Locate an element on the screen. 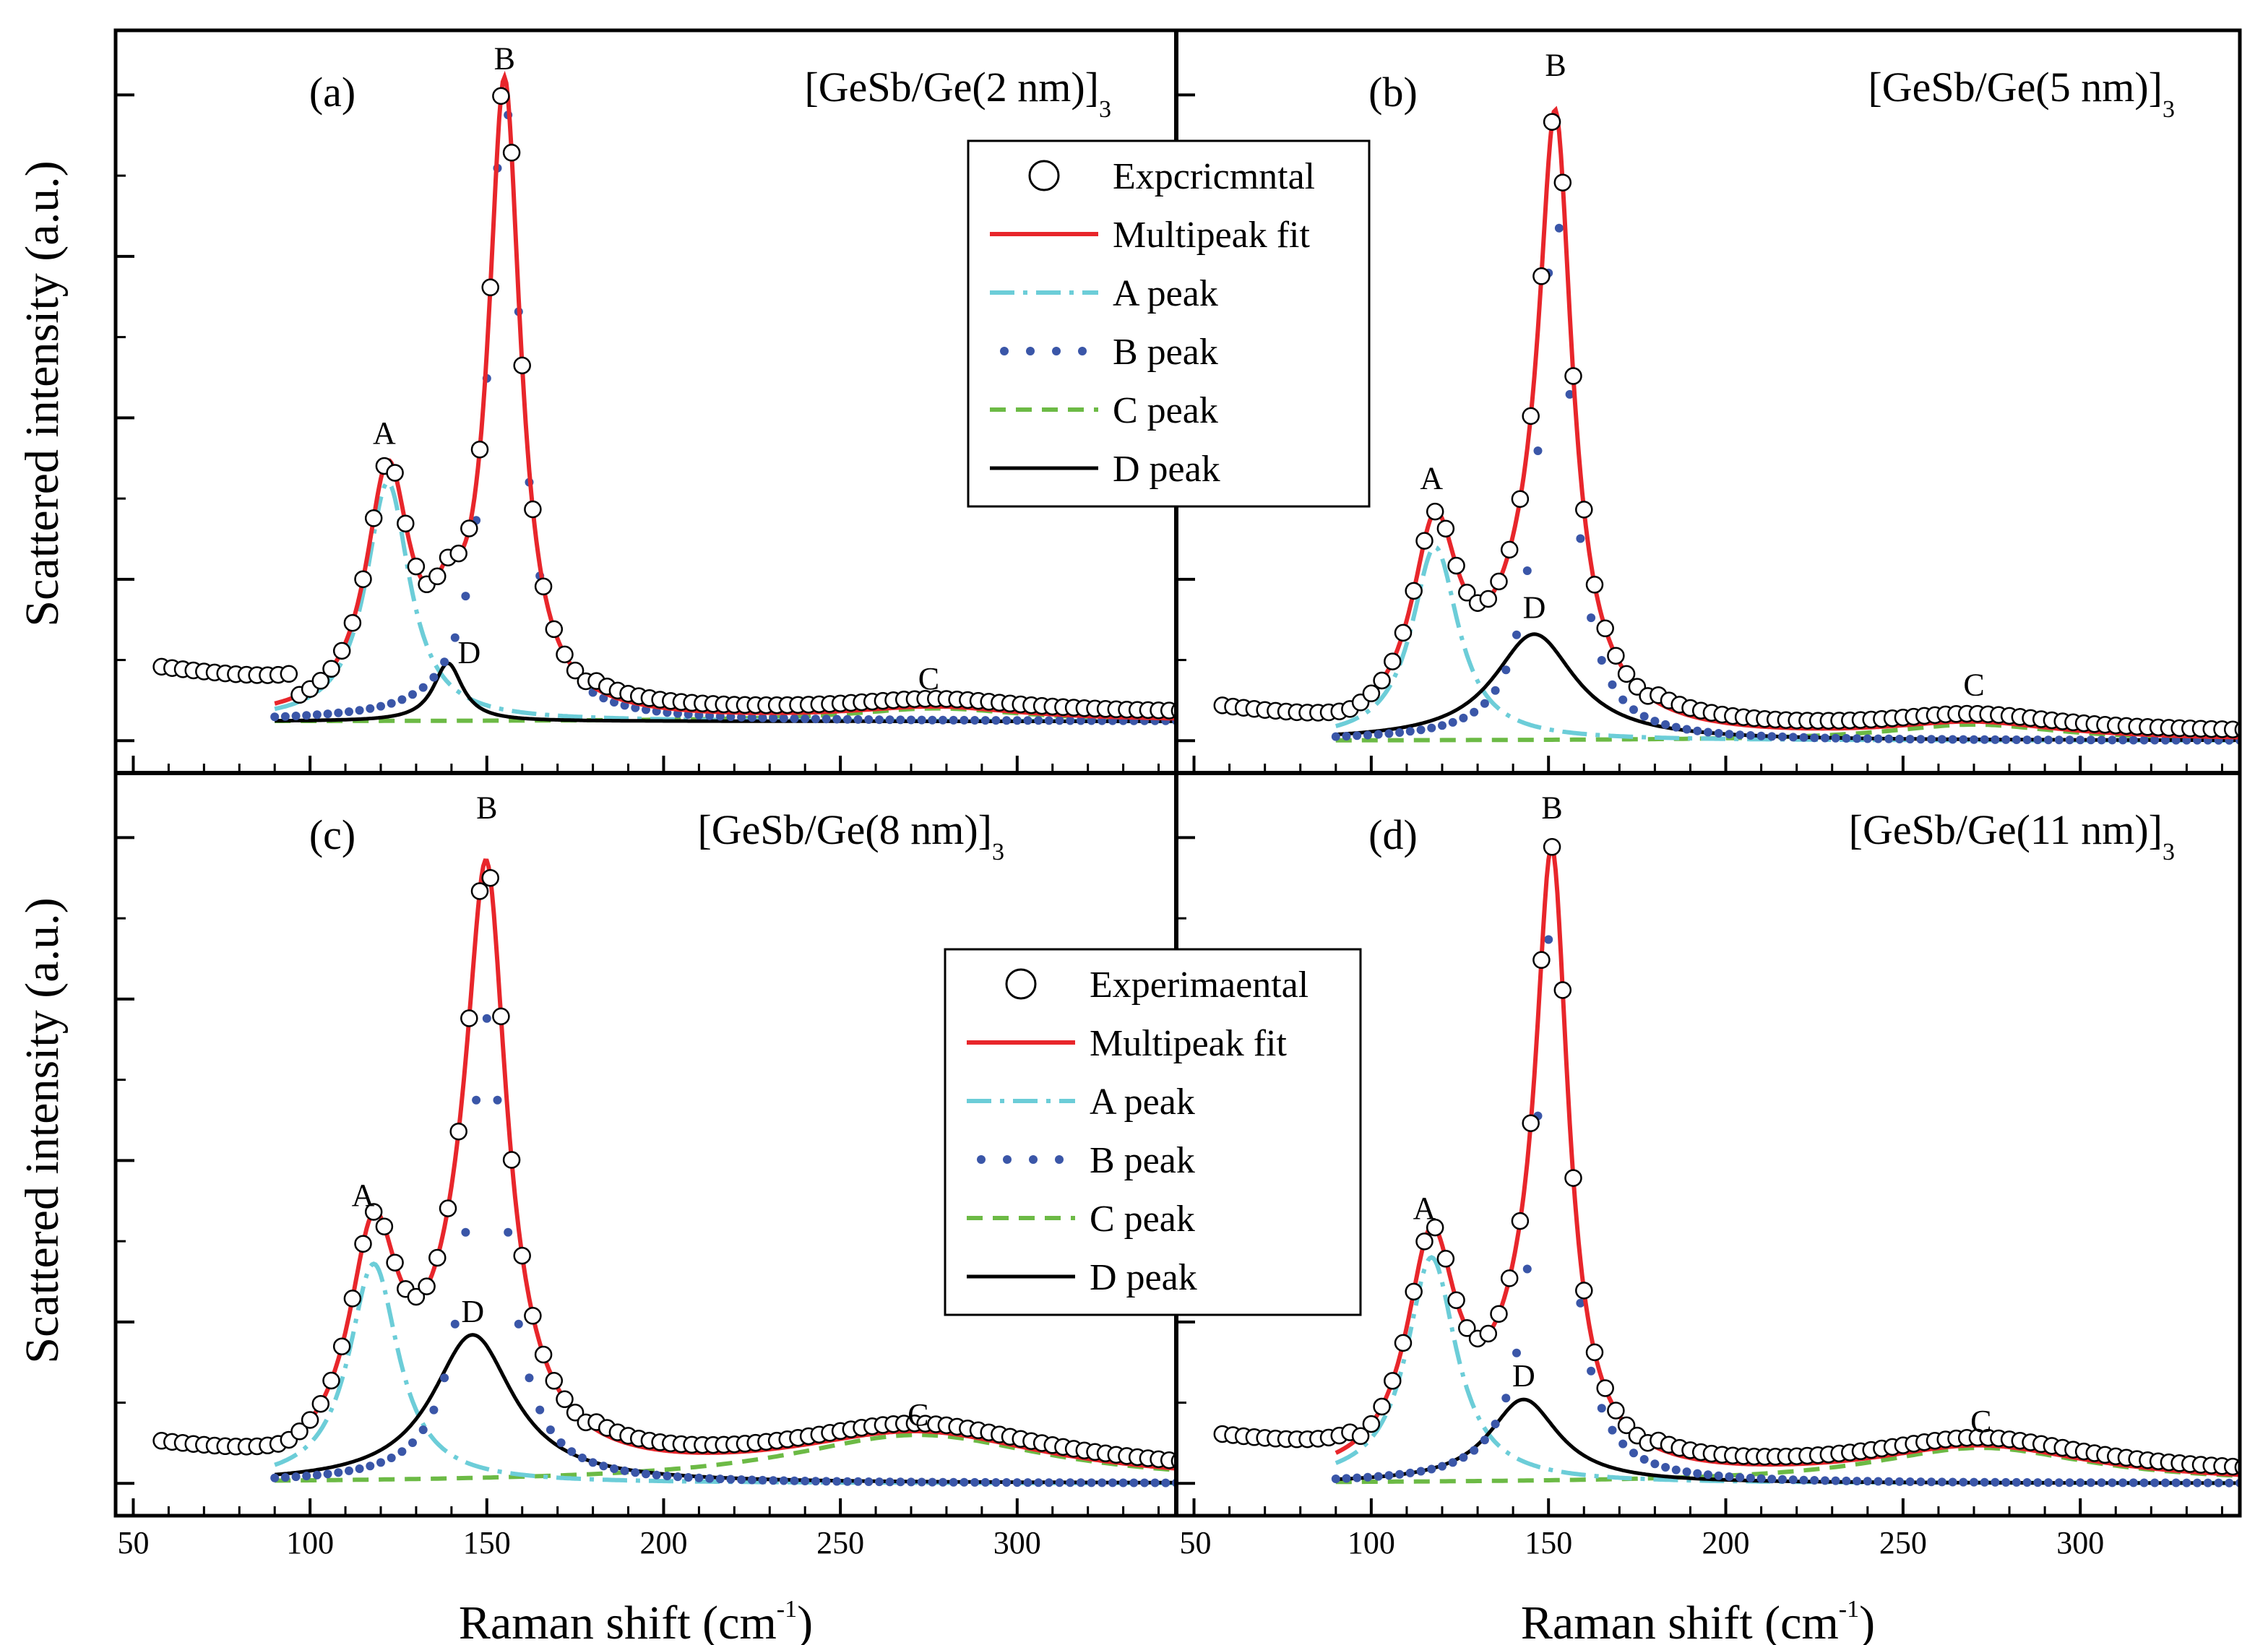  legend-b-dot-icon is located at coordinates (1007, 1159).